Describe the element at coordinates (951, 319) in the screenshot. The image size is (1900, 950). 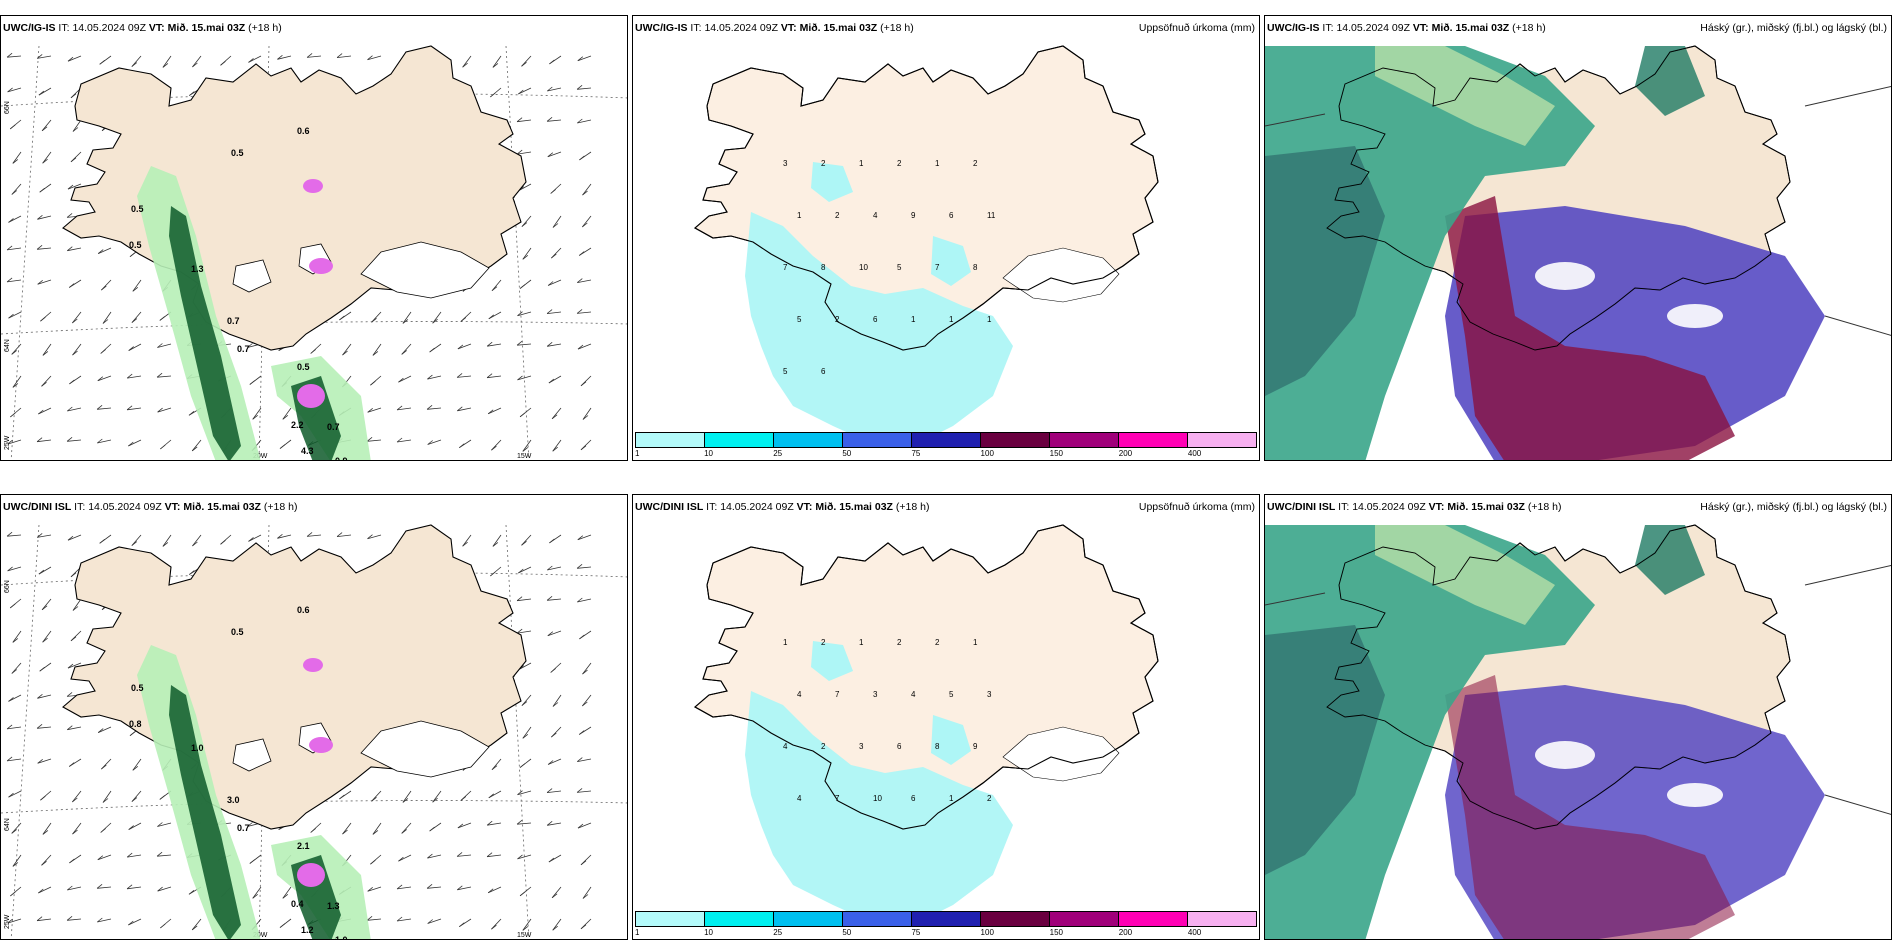
I see `precip-value-label: 1` at that location.